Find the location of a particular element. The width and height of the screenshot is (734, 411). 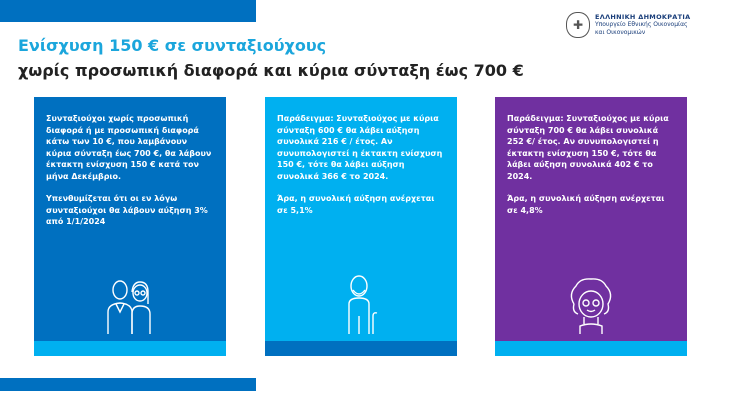

logo-line3: και Οικονομικών is located at coordinates (620, 32).